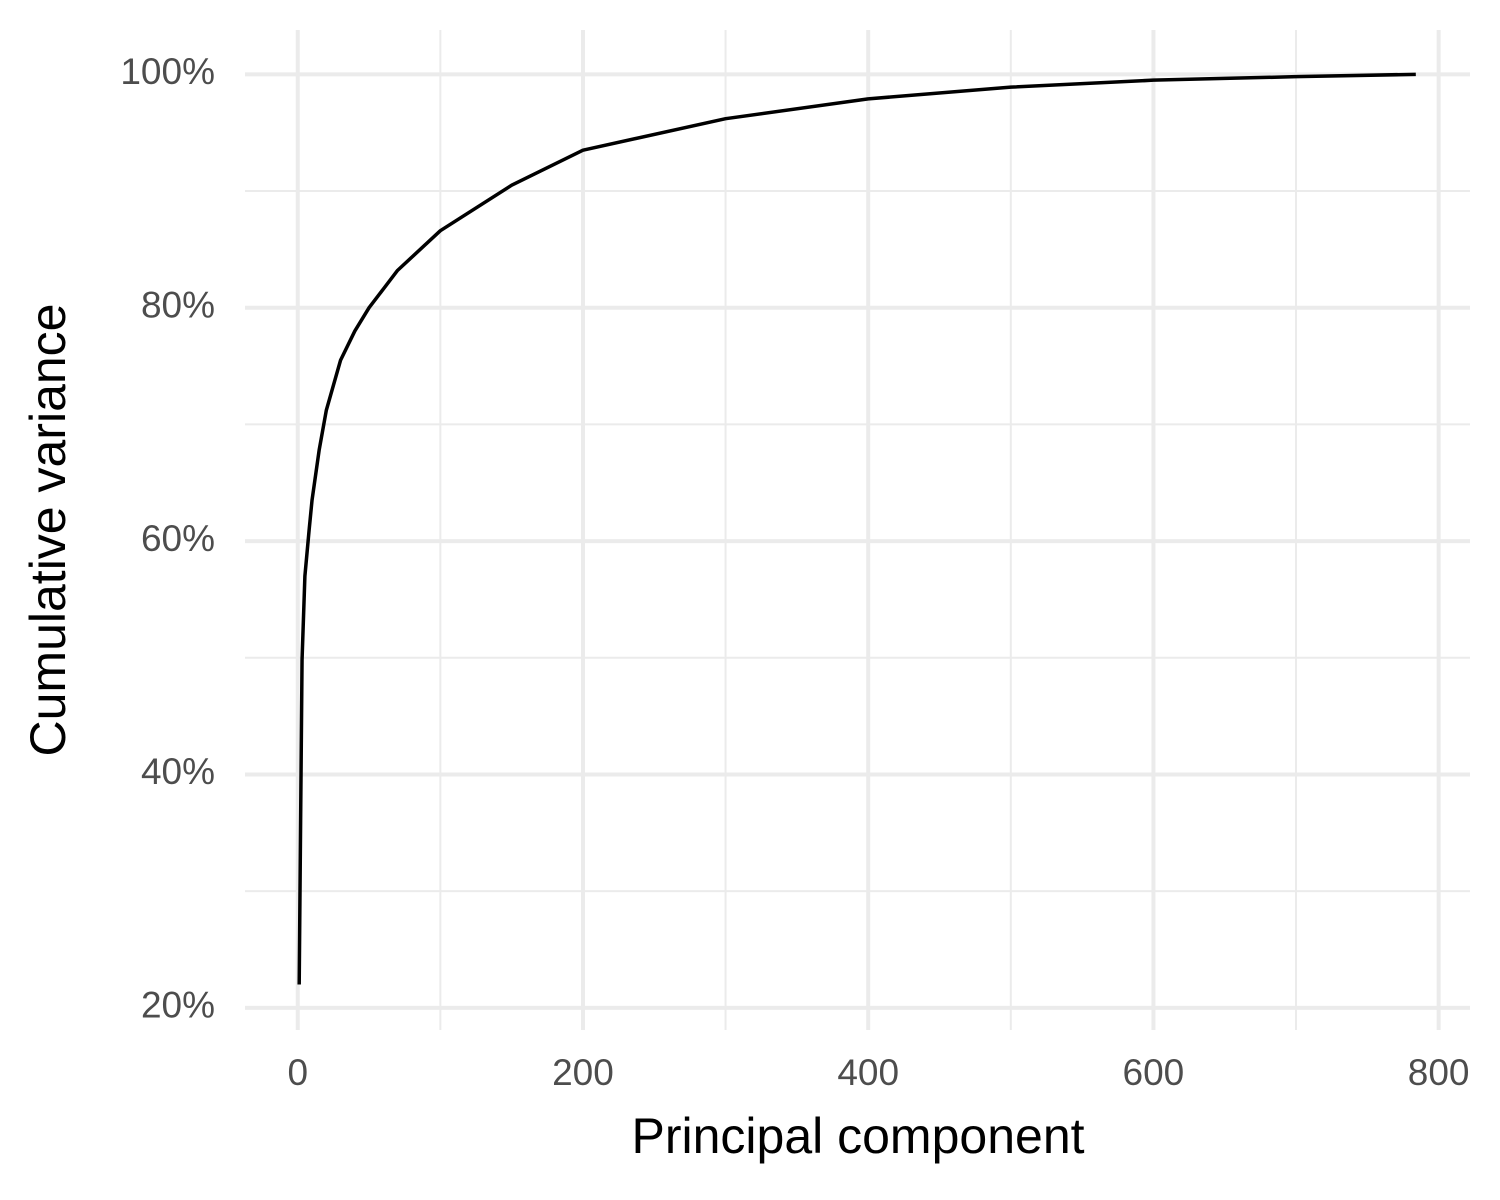 The image size is (1500, 1200). I want to click on y-tick-label: 60%, so click(178, 538).